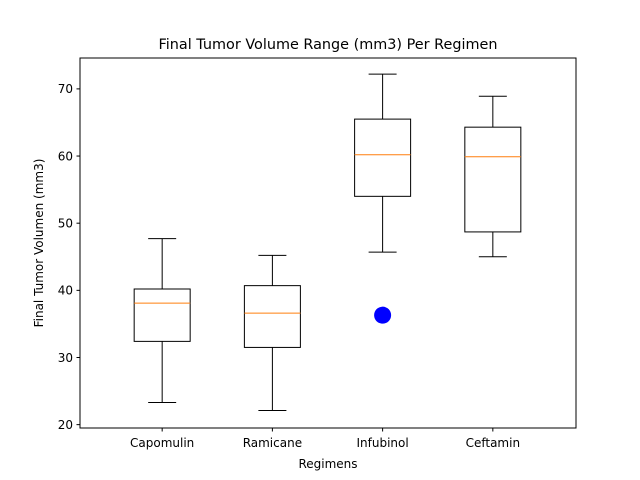 The width and height of the screenshot is (640, 480). What do you see at coordinates (65, 358) in the screenshot?
I see `y-tick-label: 30` at bounding box center [65, 358].